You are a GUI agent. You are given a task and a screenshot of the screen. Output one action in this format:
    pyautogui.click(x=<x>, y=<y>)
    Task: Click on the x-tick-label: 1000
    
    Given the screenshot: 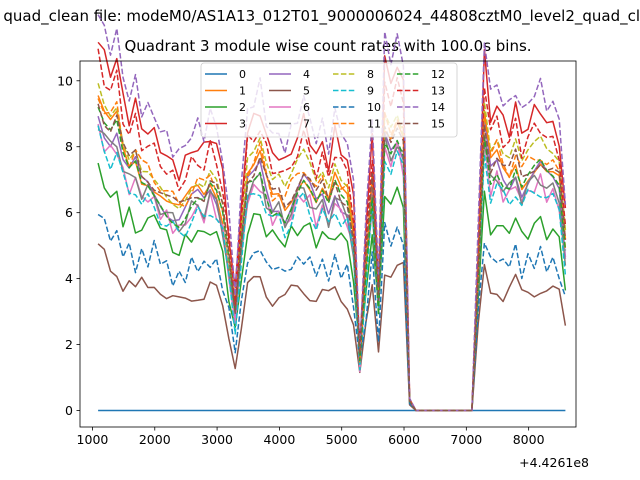 What is the action you would take?
    pyautogui.click(x=93, y=439)
    